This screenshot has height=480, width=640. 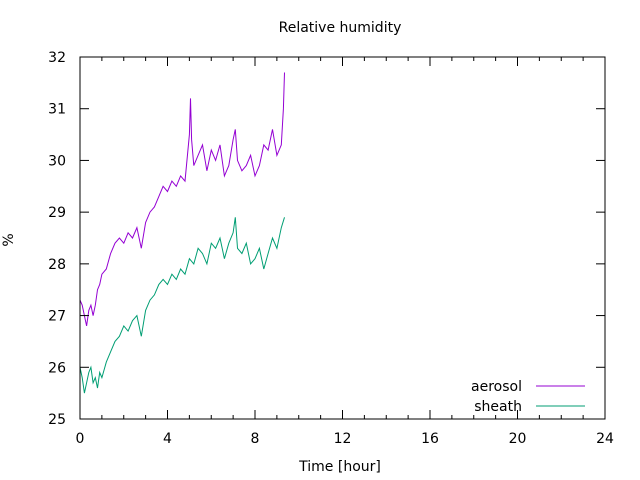 What do you see at coordinates (343, 439) in the screenshot?
I see `x-tick-label: 12` at bounding box center [343, 439].